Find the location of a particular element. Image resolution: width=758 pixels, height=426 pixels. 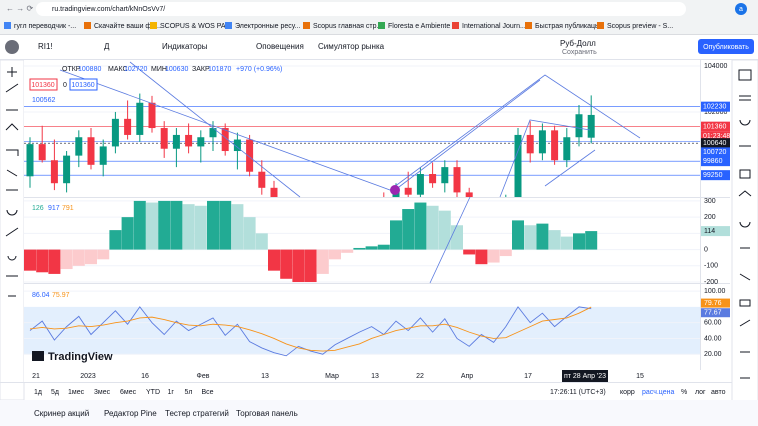

sell-box is located at coordinates (43, 84).